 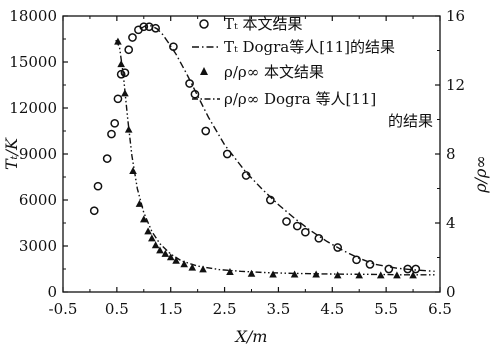 What do you see at coordinates (11, 153) in the screenshot?
I see `y-left-axis-label: Tₜ/K` at bounding box center [11, 153].